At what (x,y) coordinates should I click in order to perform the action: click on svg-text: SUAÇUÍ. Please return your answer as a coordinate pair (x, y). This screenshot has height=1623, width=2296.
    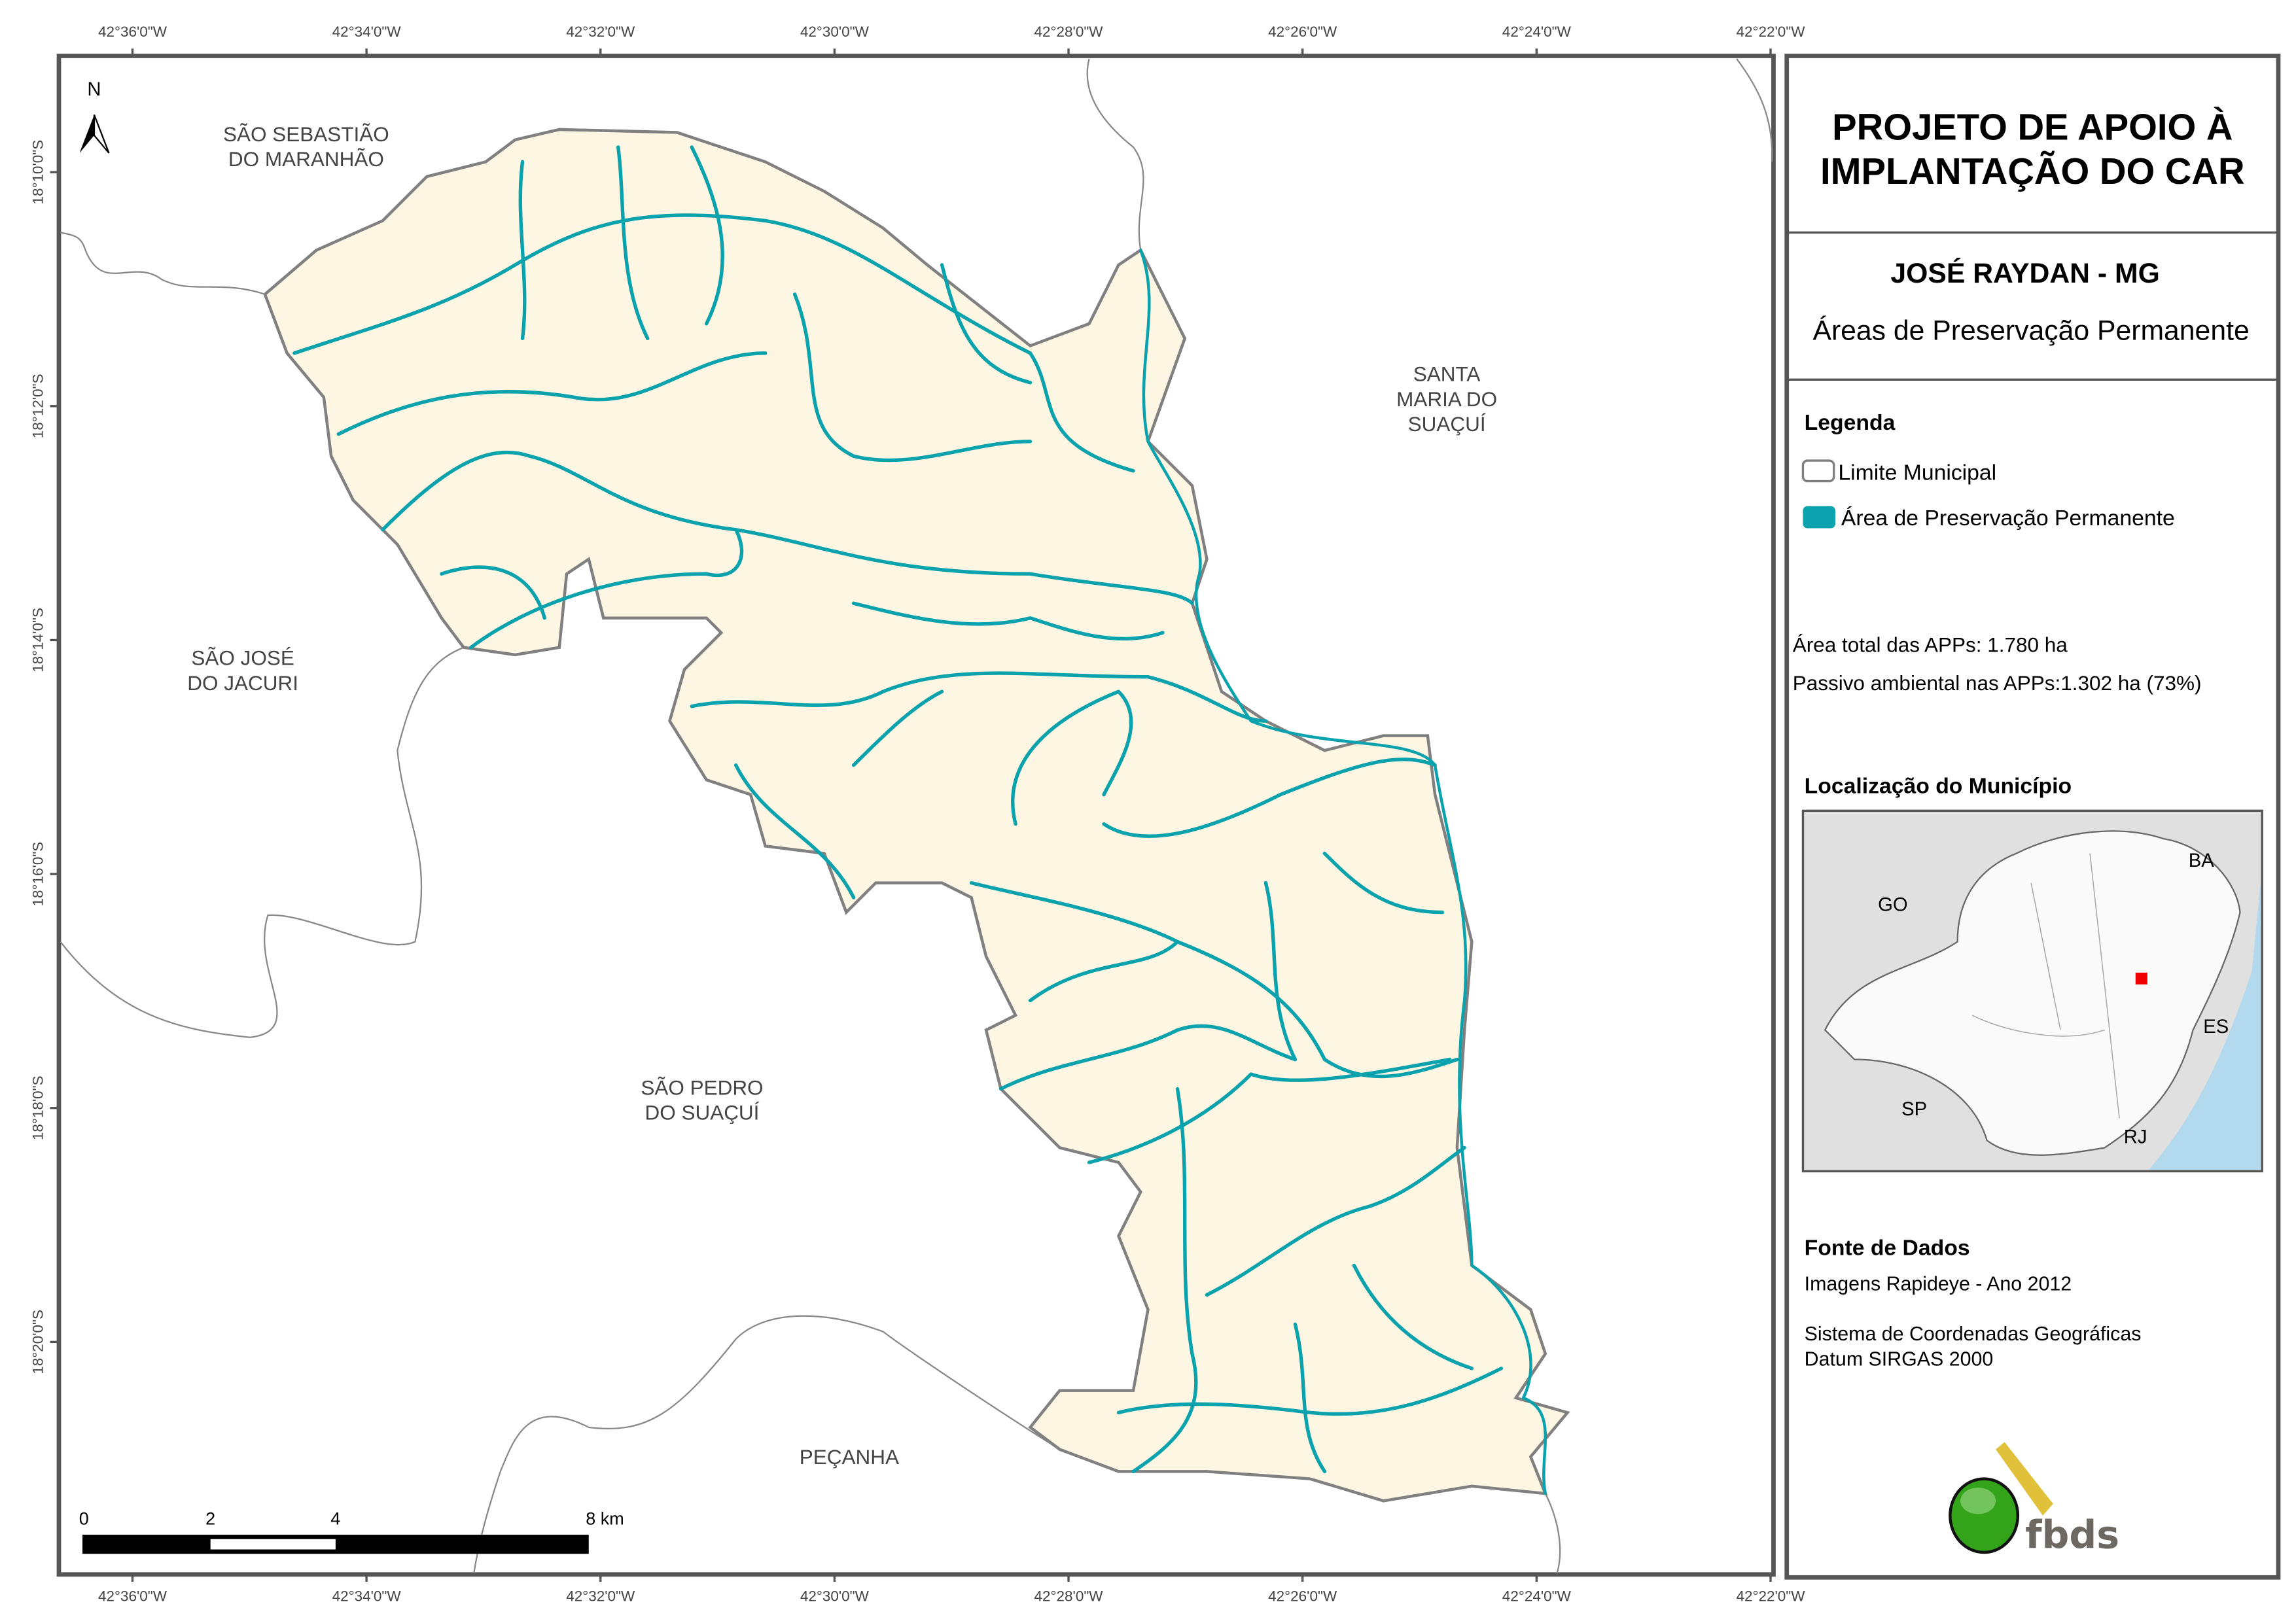
    Looking at the image, I should click on (1447, 424).